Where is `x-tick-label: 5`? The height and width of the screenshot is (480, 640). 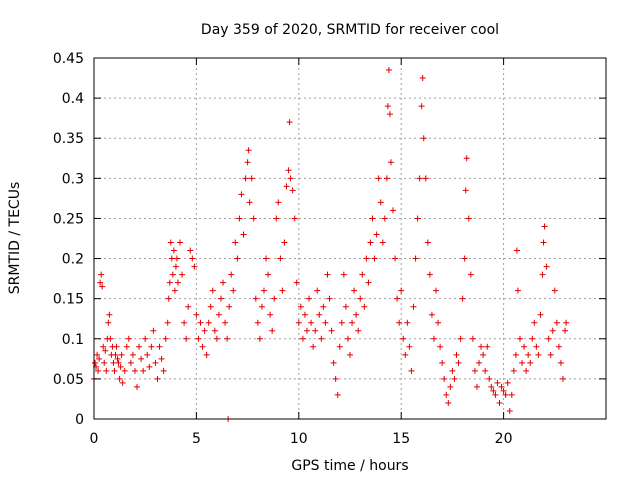
x-tick-label: 5 is located at coordinates (196, 439).